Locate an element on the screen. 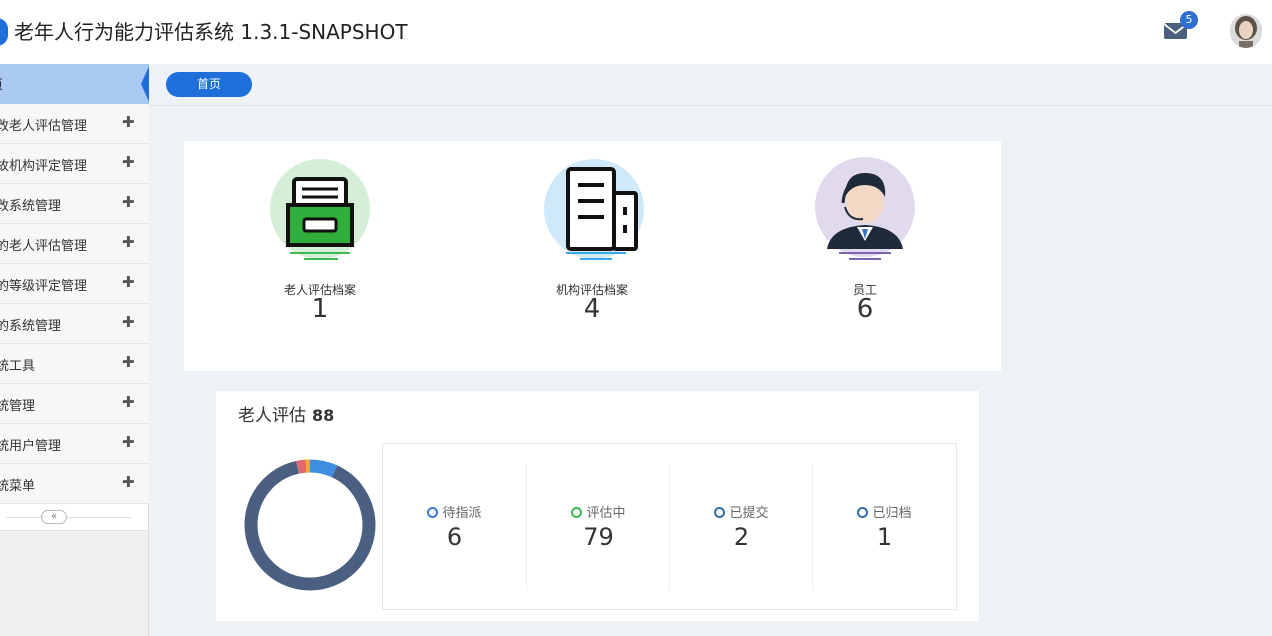  assessment-title-label: 老人评估 is located at coordinates (272, 416).